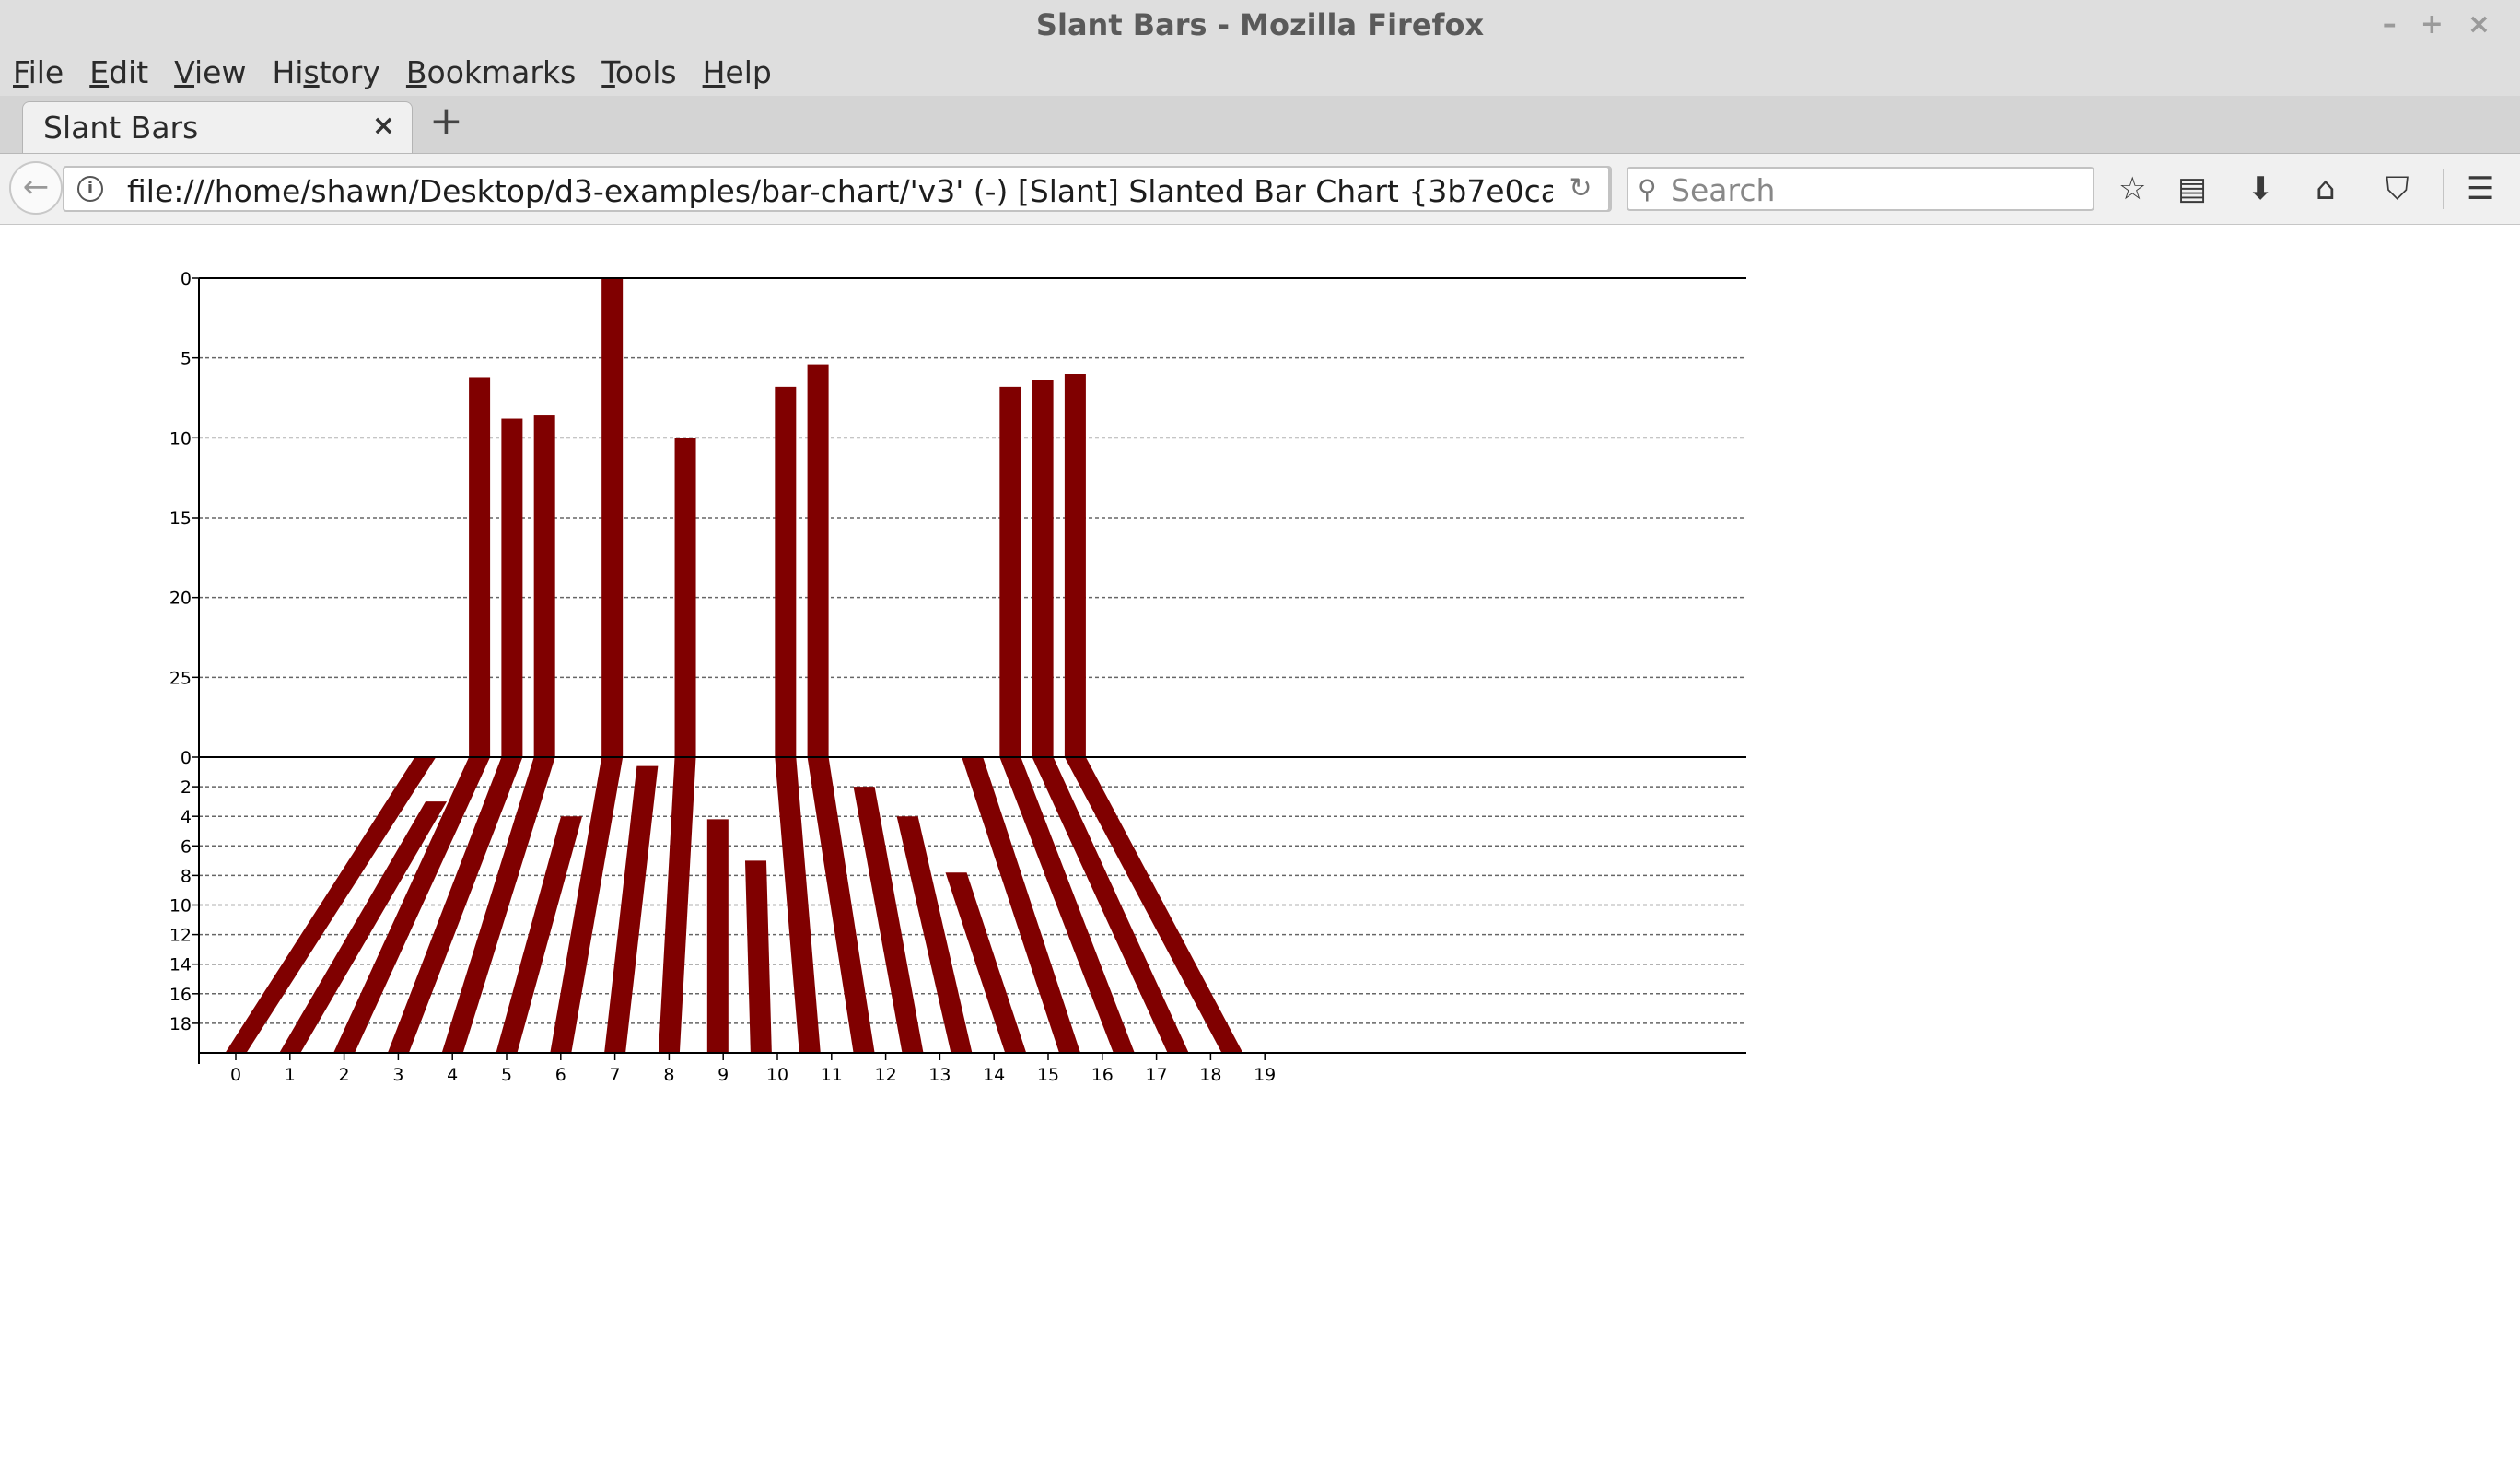 The height and width of the screenshot is (1460, 2520). Describe the element at coordinates (560, 1075) in the screenshot. I see `x-tick-label: 6` at that location.